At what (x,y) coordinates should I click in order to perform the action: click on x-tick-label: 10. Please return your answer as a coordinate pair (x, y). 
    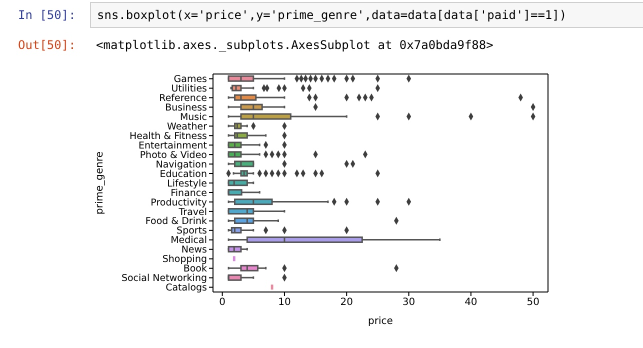
    Looking at the image, I should click on (284, 302).